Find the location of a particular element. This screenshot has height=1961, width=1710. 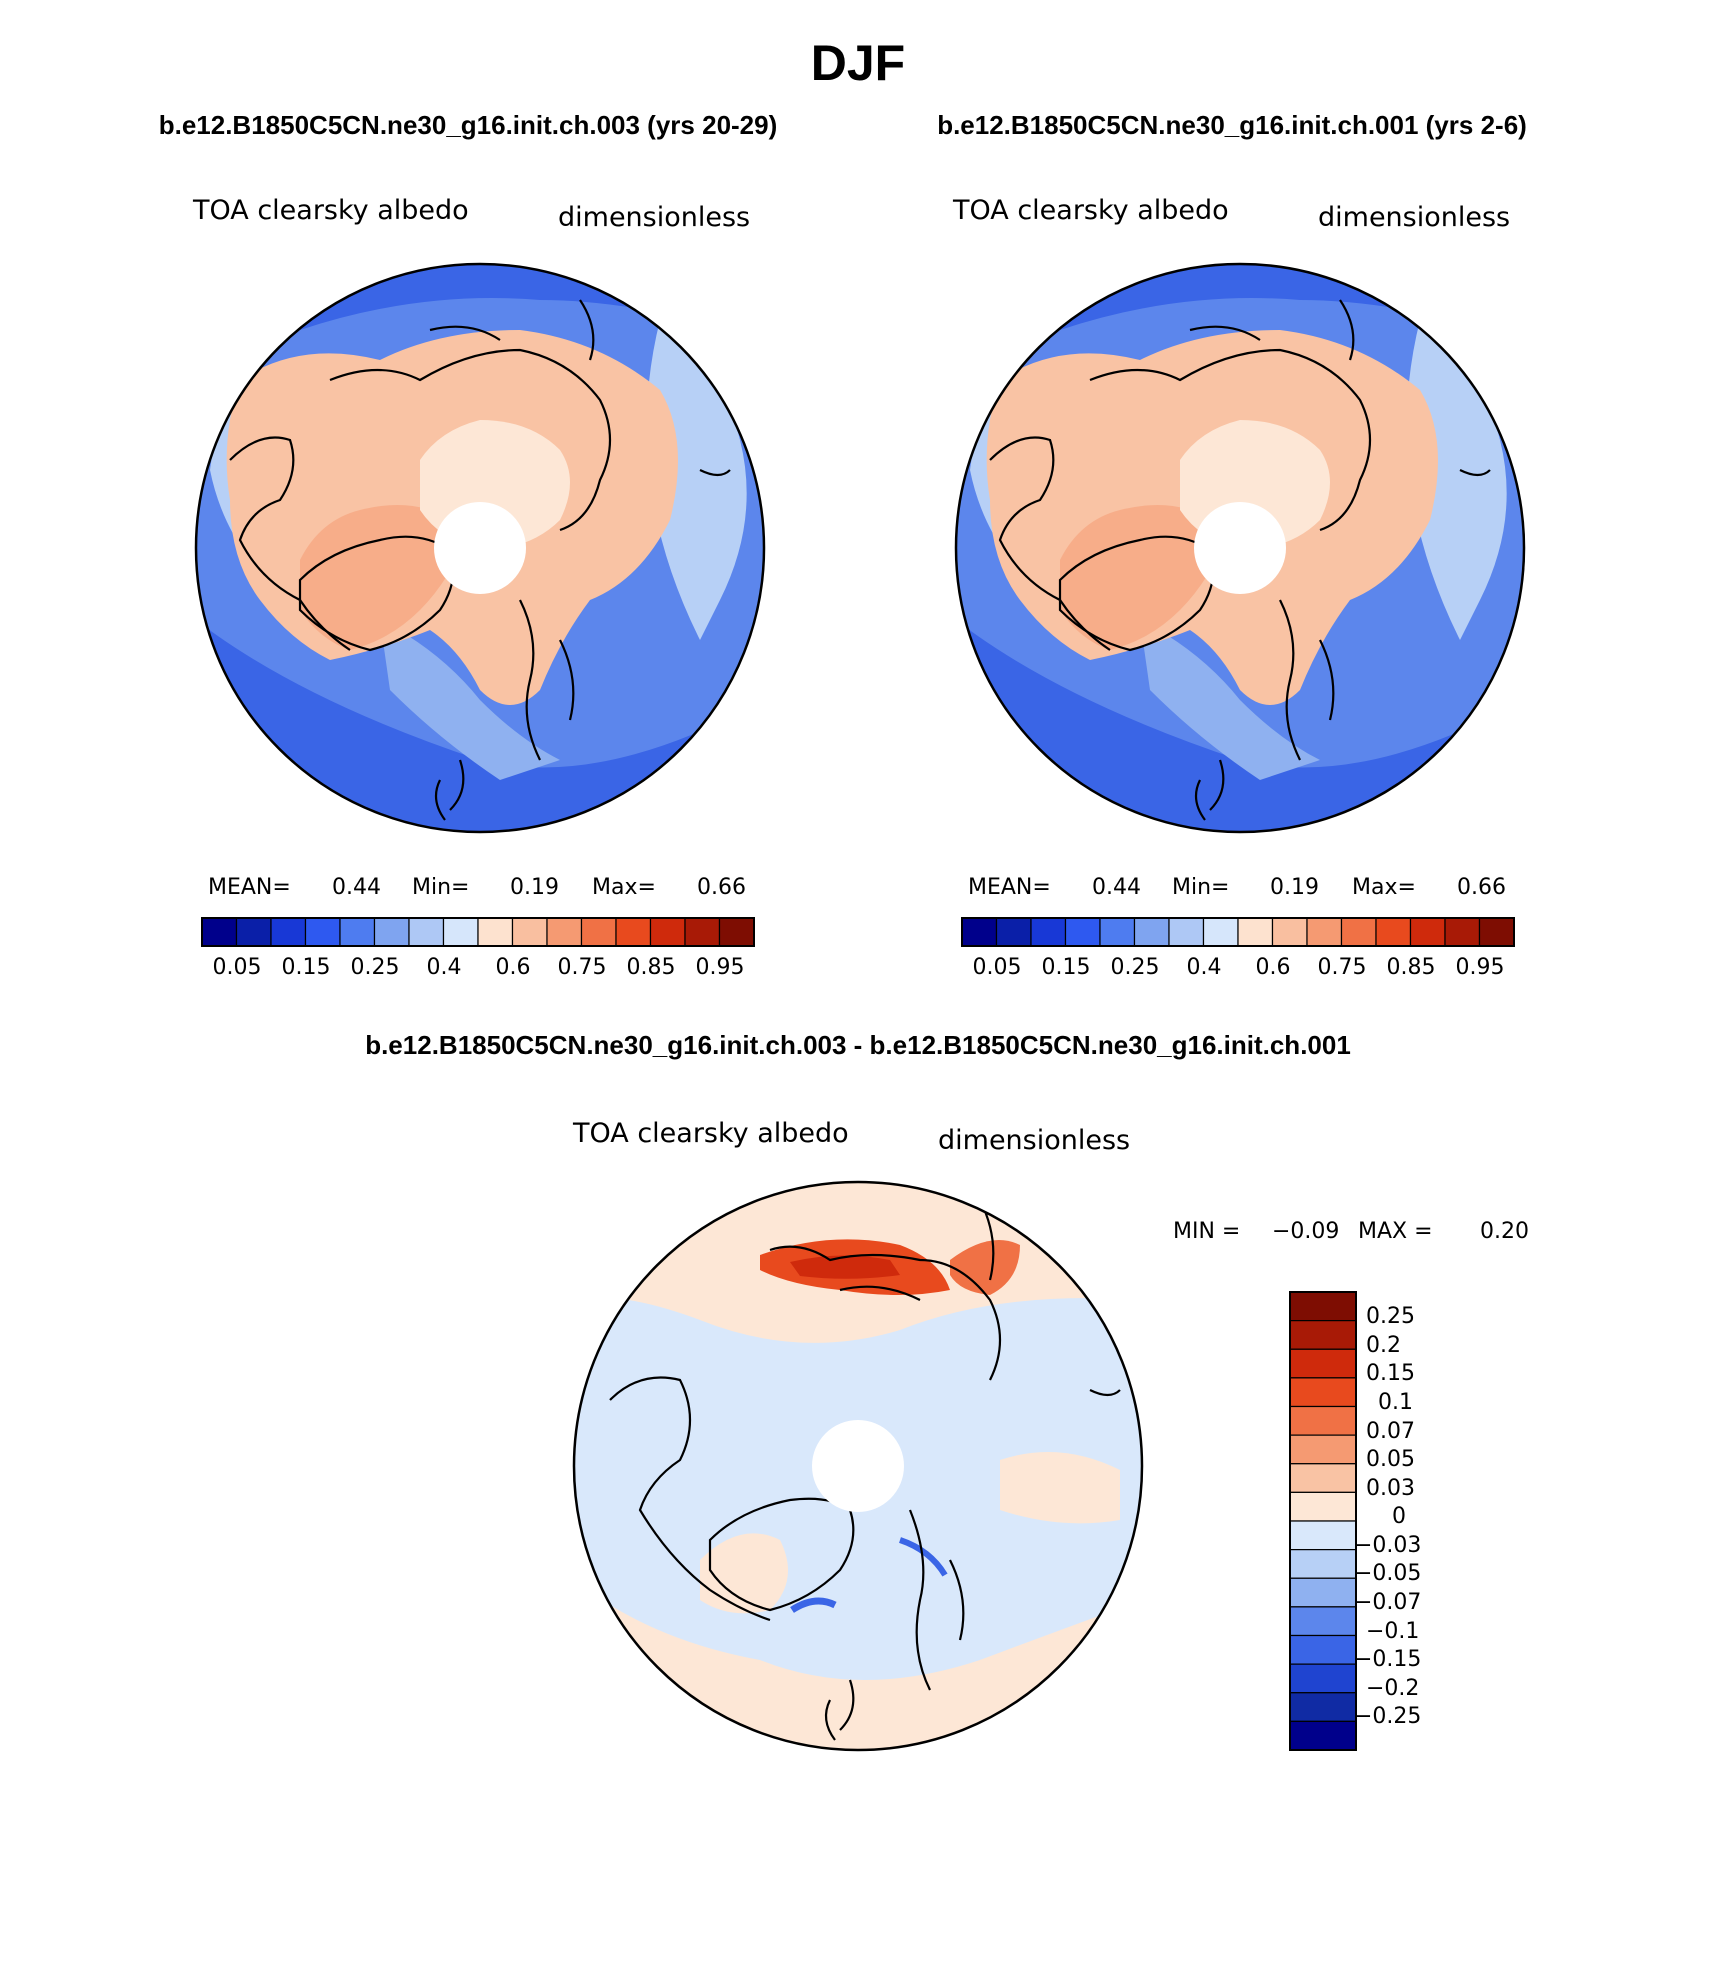

plot1-mean-label: MEAN= is located at coordinates (249, 887).